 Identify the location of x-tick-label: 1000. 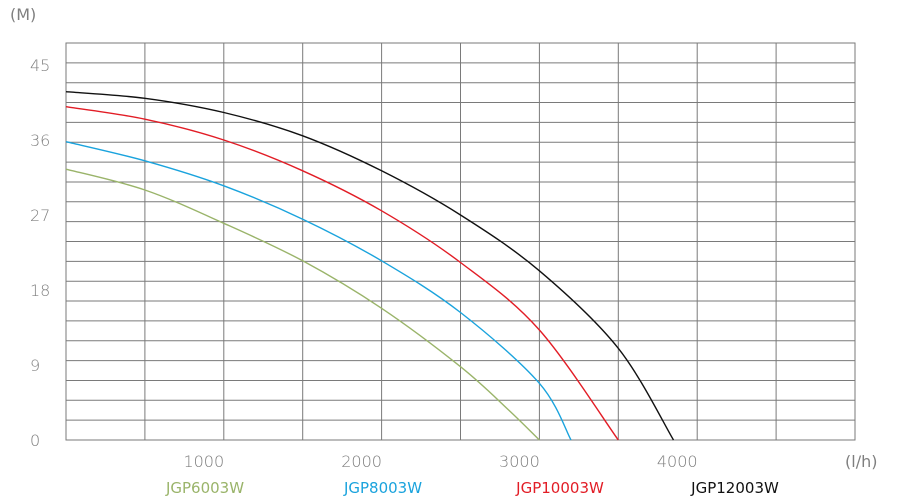
(203, 461).